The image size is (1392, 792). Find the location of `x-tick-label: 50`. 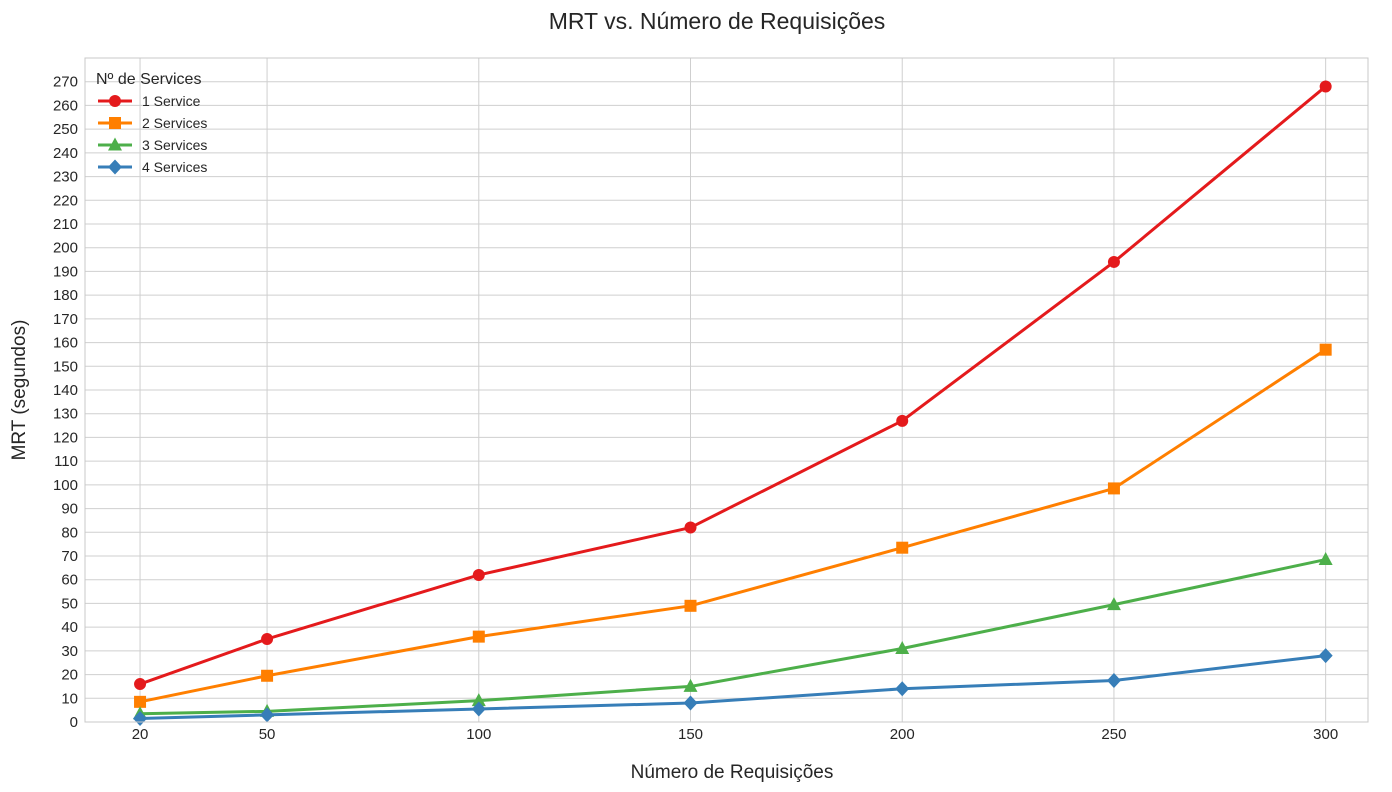

x-tick-label: 50 is located at coordinates (267, 734).